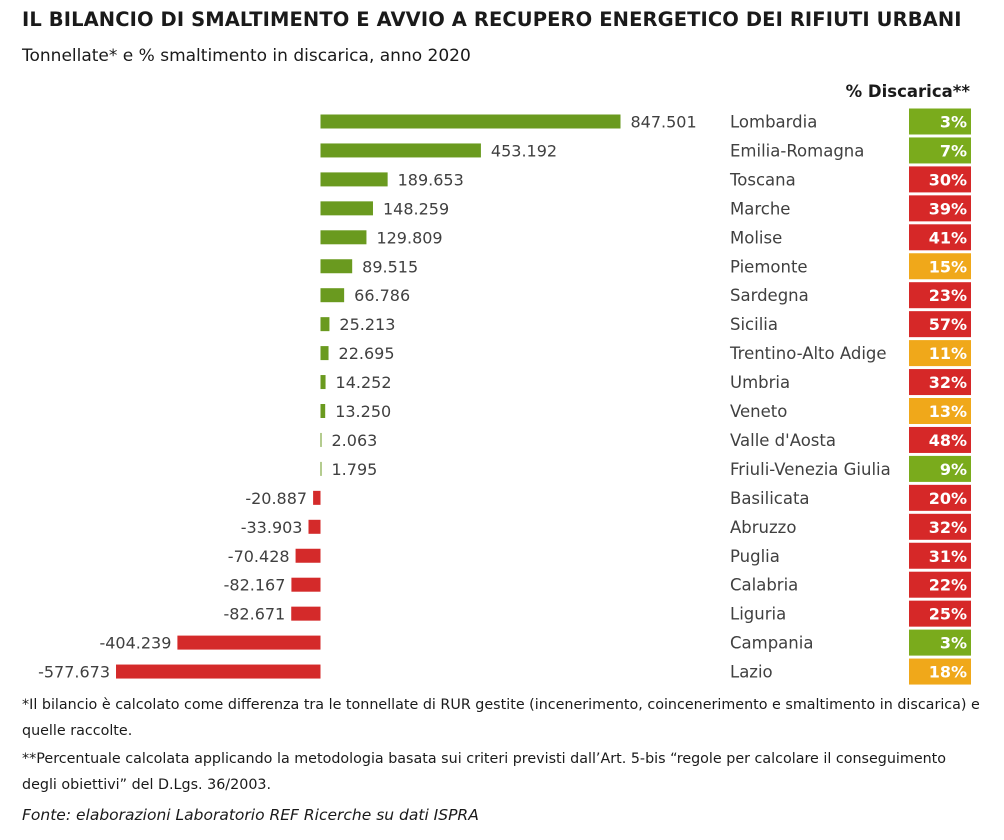  I want to click on category-label: Lombardia, so click(773, 122).